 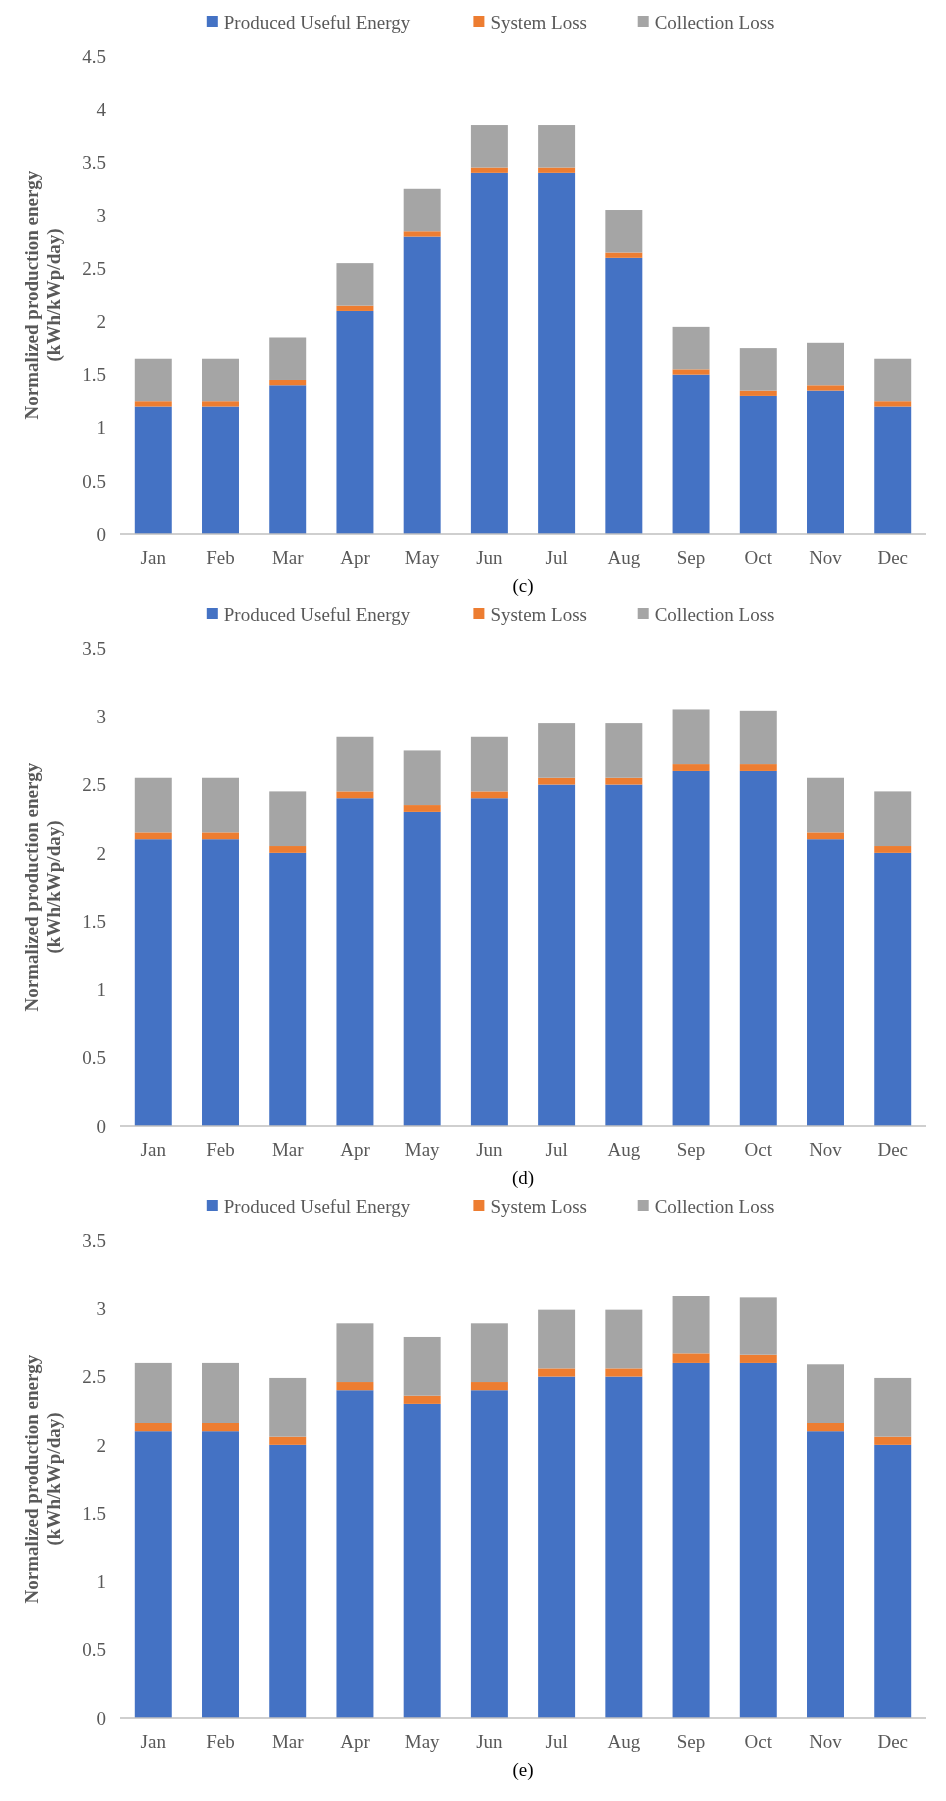 I want to click on y-tick-label: 0, so click(x=101, y=1718).